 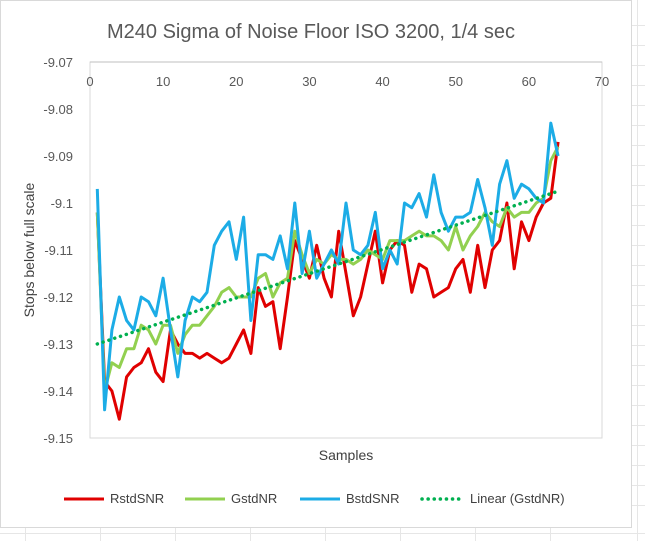 What do you see at coordinates (346, 455) in the screenshot?
I see `x-axis-label: Samples` at bounding box center [346, 455].